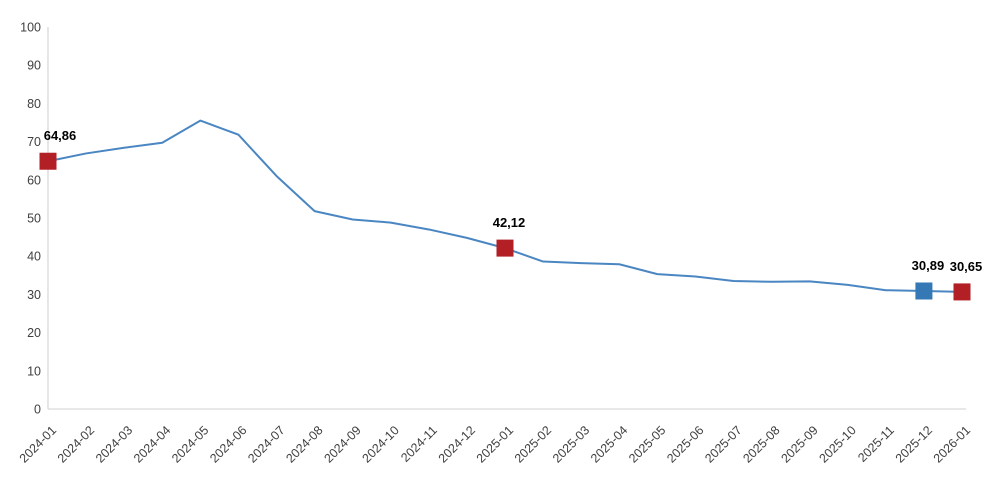 This screenshot has width=998, height=495. Describe the element at coordinates (838, 444) in the screenshot. I see `x-tick-label: 2025-10` at that location.